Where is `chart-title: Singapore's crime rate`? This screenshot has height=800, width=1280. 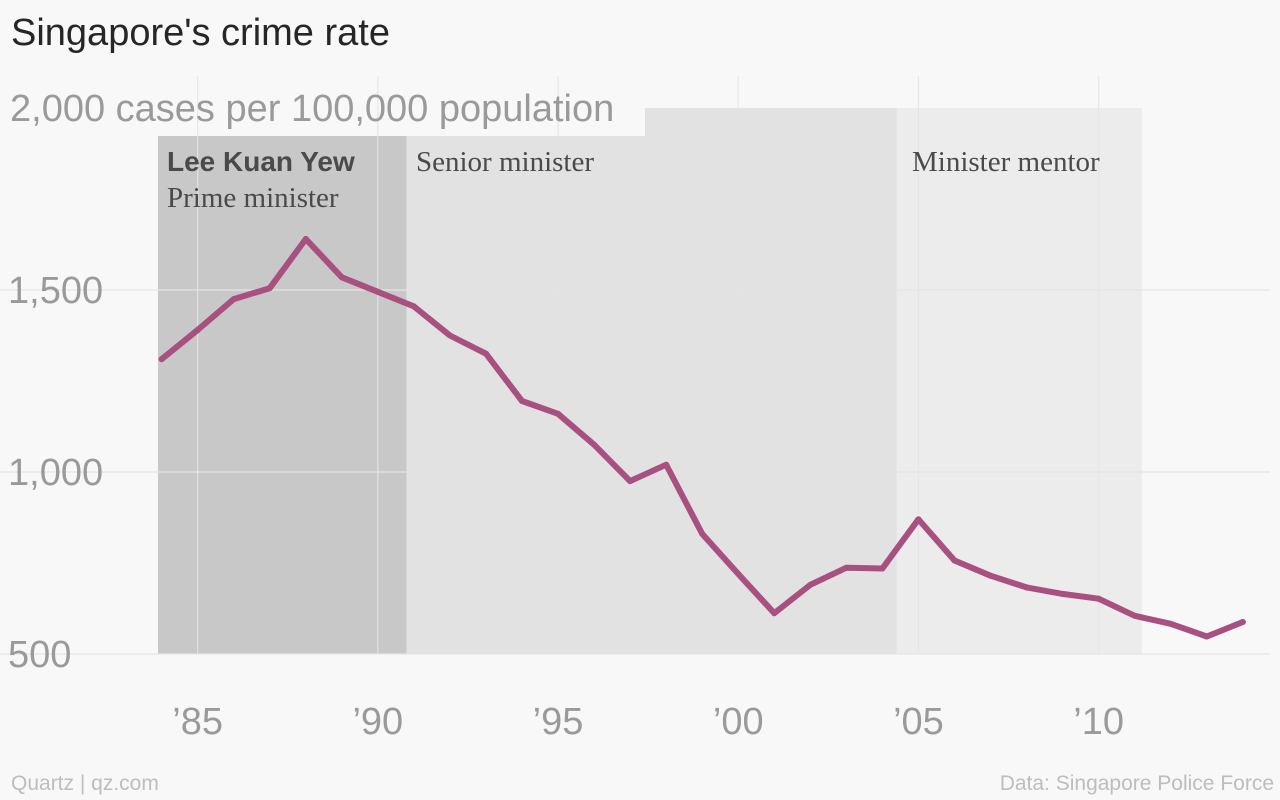
chart-title: Singapore's crime rate is located at coordinates (200, 33).